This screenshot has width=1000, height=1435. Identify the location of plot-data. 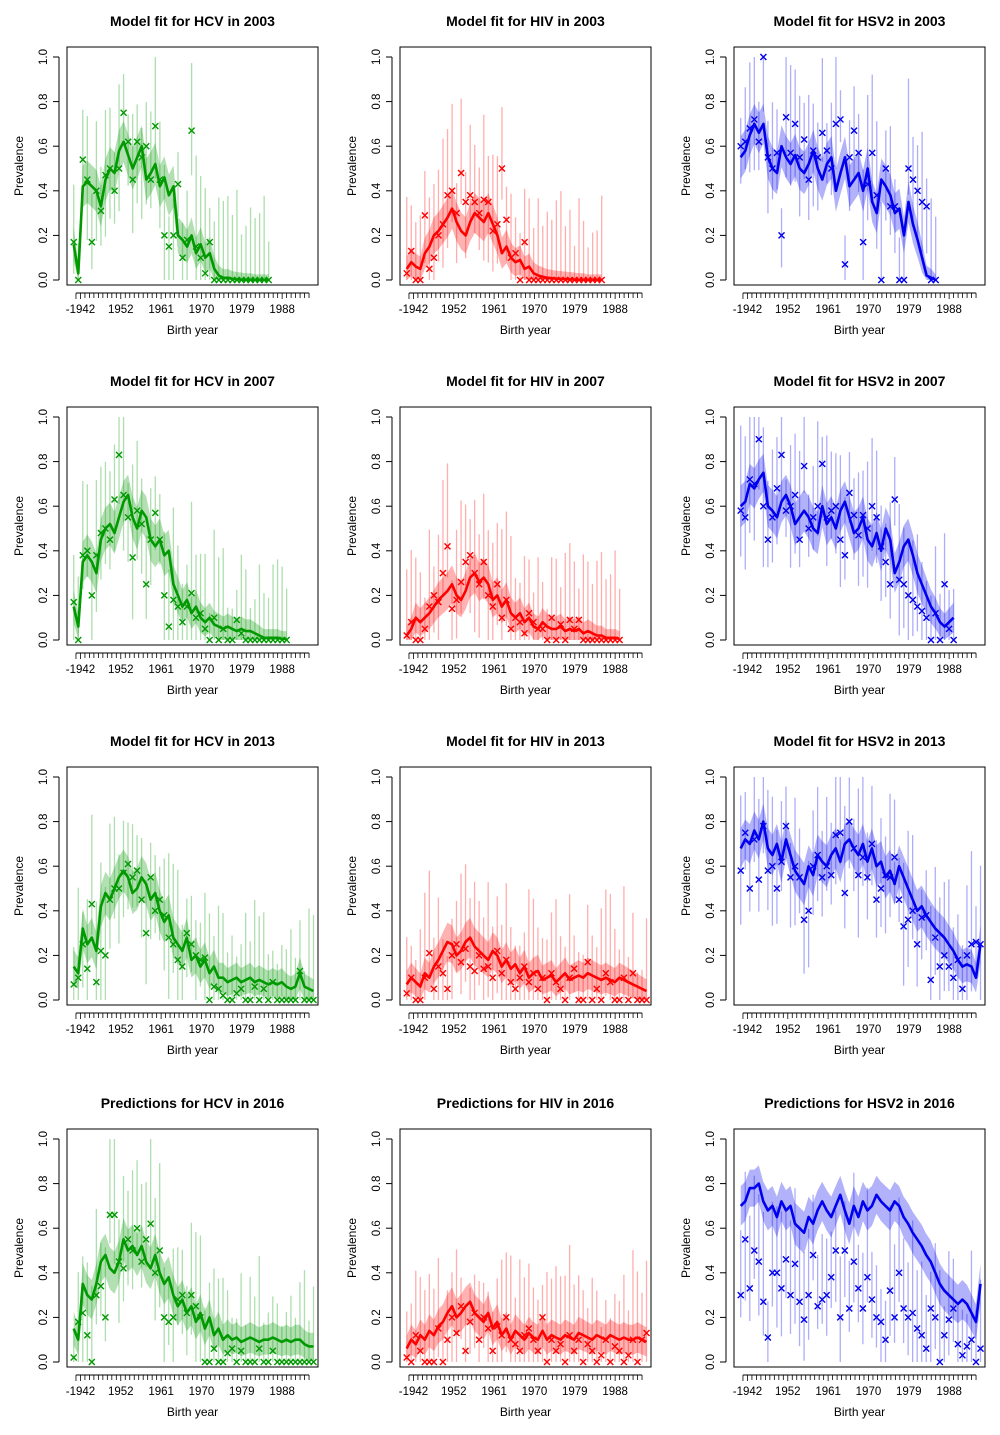
(171, 170).